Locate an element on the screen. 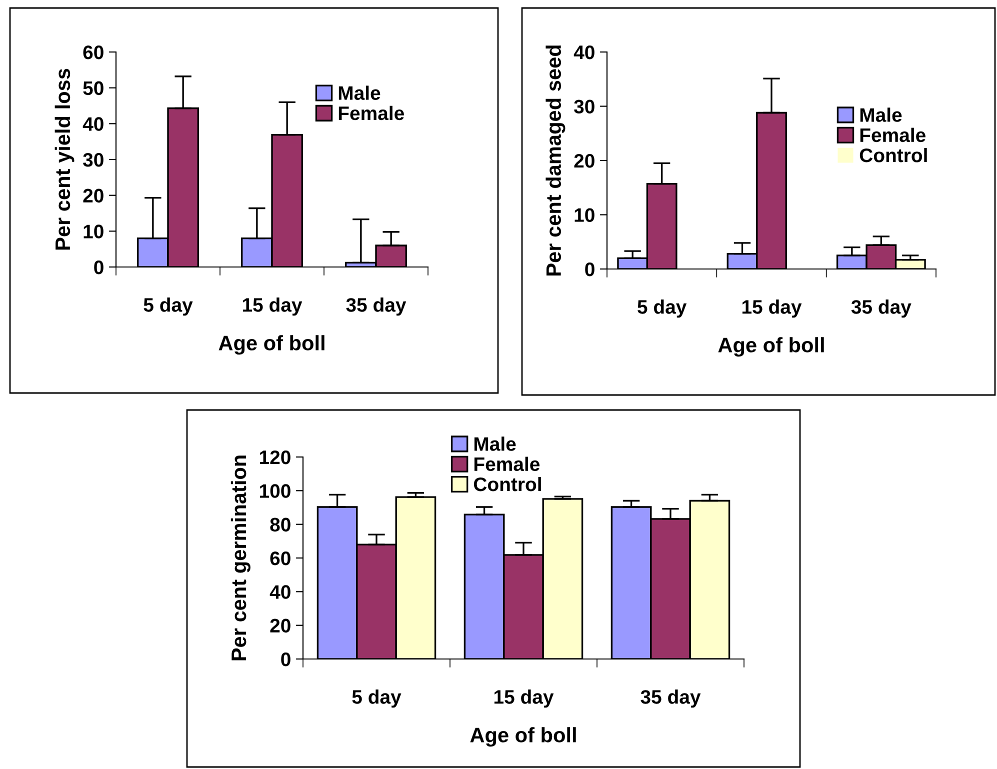  y-tick-label: 120 is located at coordinates (275, 457).